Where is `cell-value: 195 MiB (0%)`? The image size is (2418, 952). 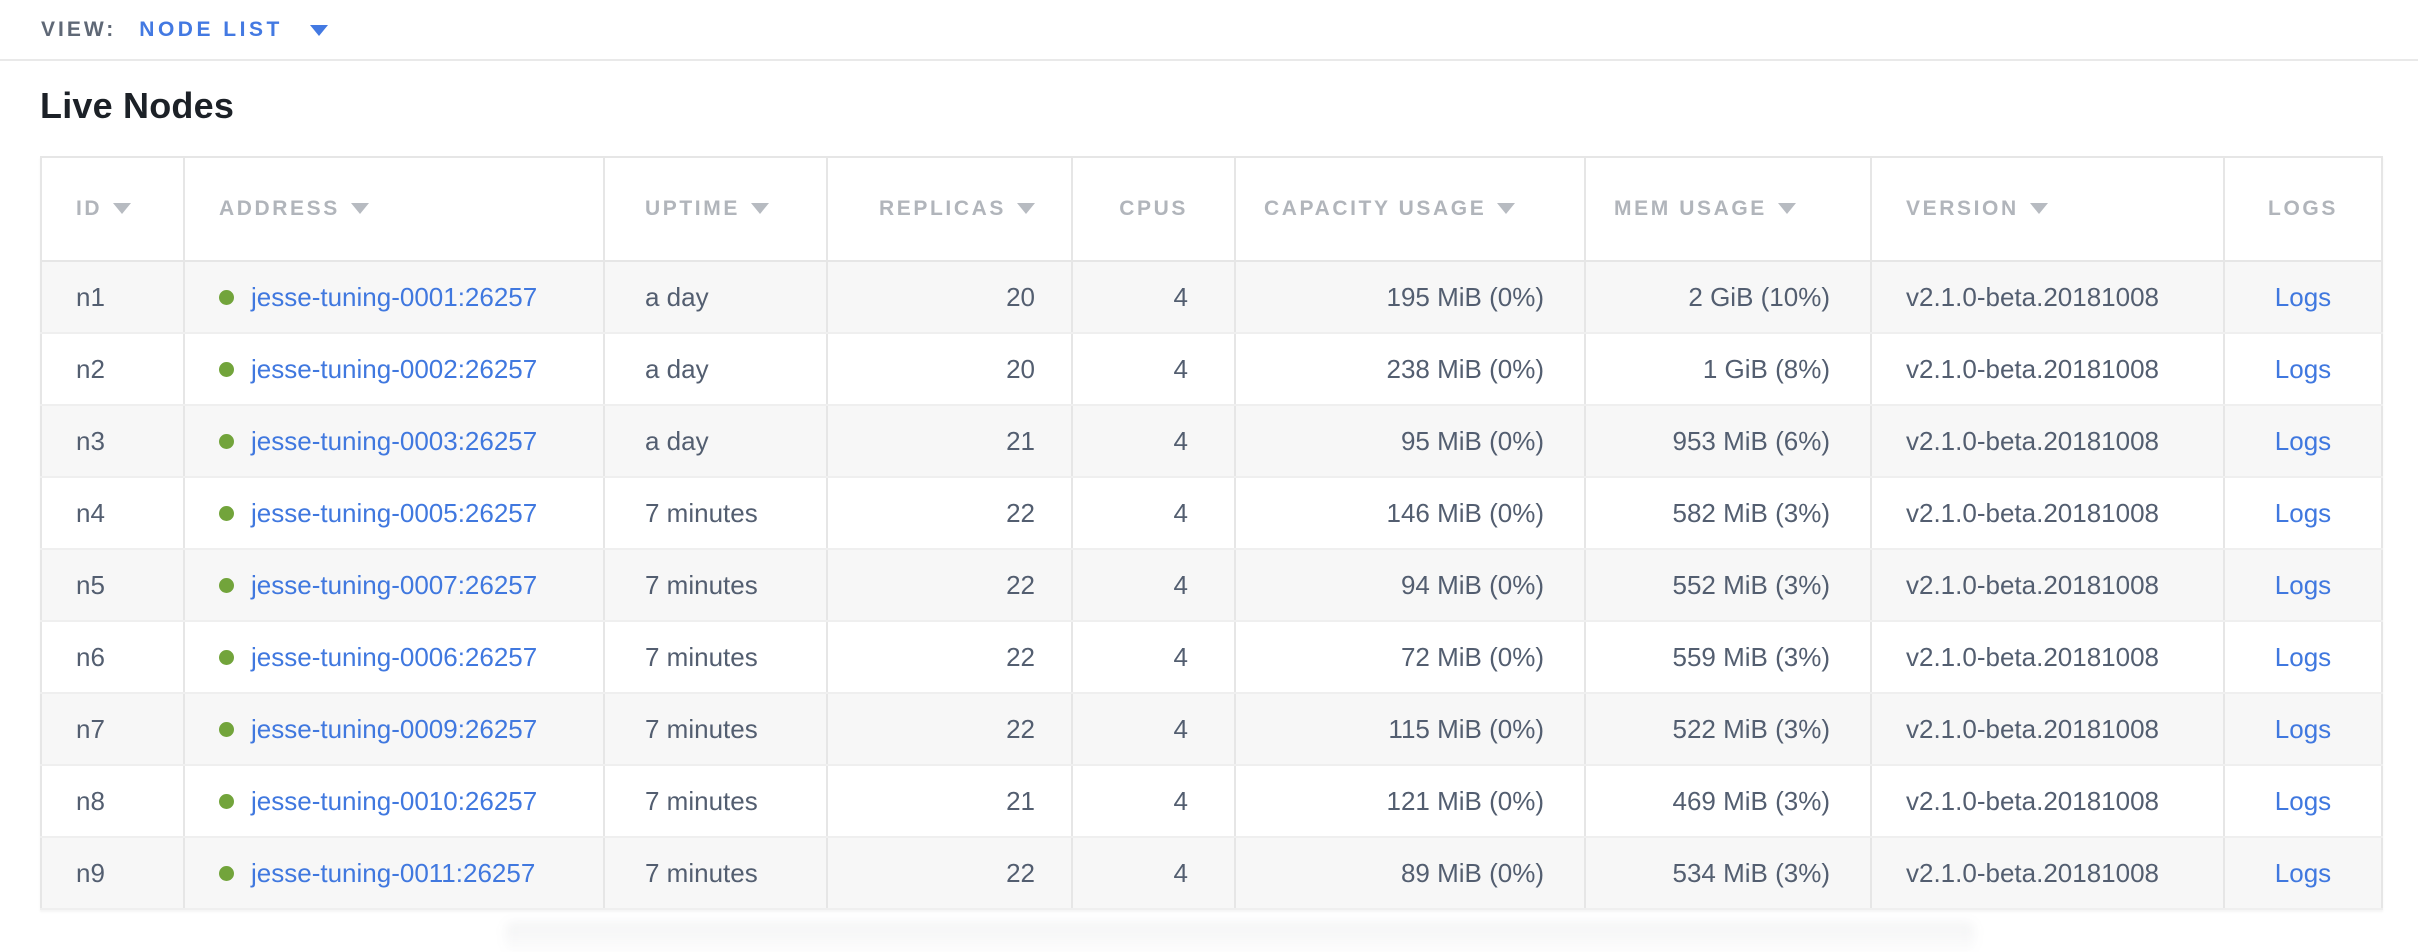 cell-value: 195 MiB (0%) is located at coordinates (1465, 296).